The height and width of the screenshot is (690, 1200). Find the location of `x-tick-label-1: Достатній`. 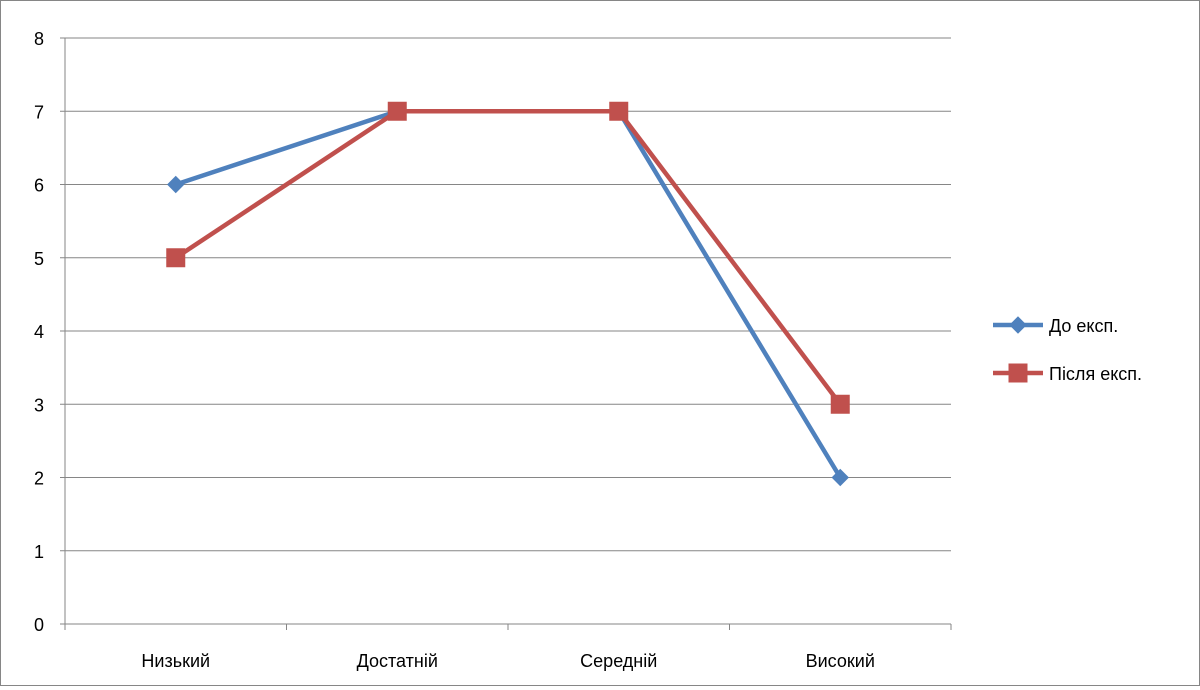

x-tick-label-1: Достатній is located at coordinates (397, 661).